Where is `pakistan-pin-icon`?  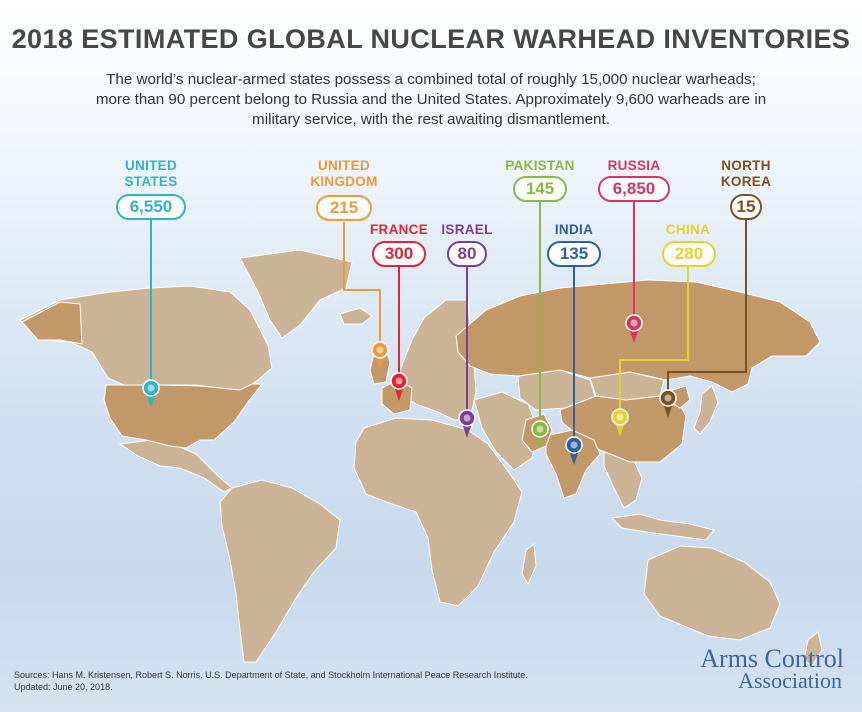 pakistan-pin-icon is located at coordinates (540, 434).